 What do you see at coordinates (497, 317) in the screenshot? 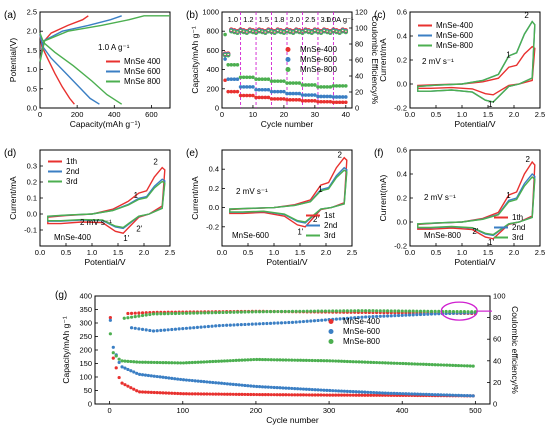
I see `y2-tick-label: 80` at bounding box center [497, 317].